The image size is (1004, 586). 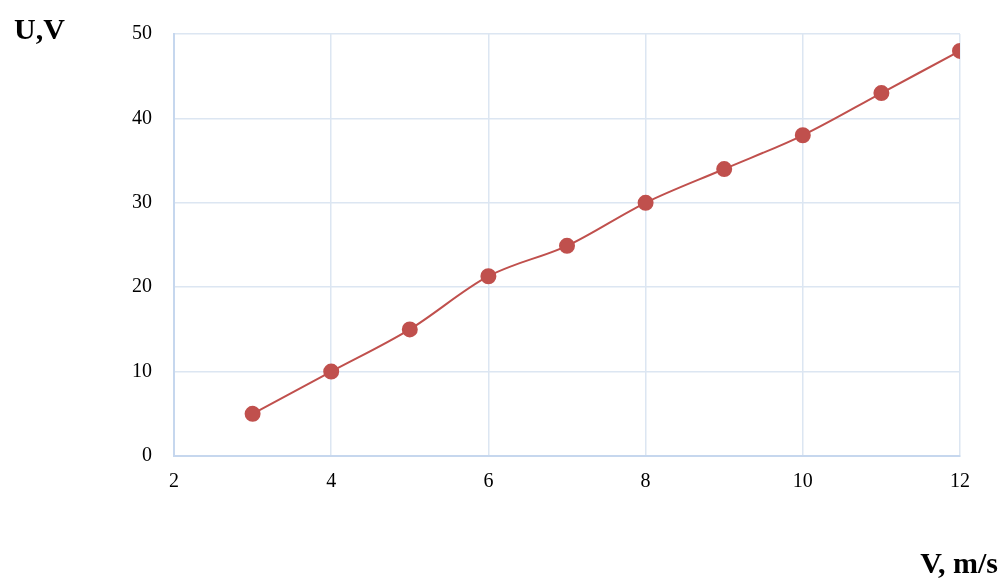 What do you see at coordinates (142, 201) in the screenshot?
I see `y-tick-label: 30` at bounding box center [142, 201].